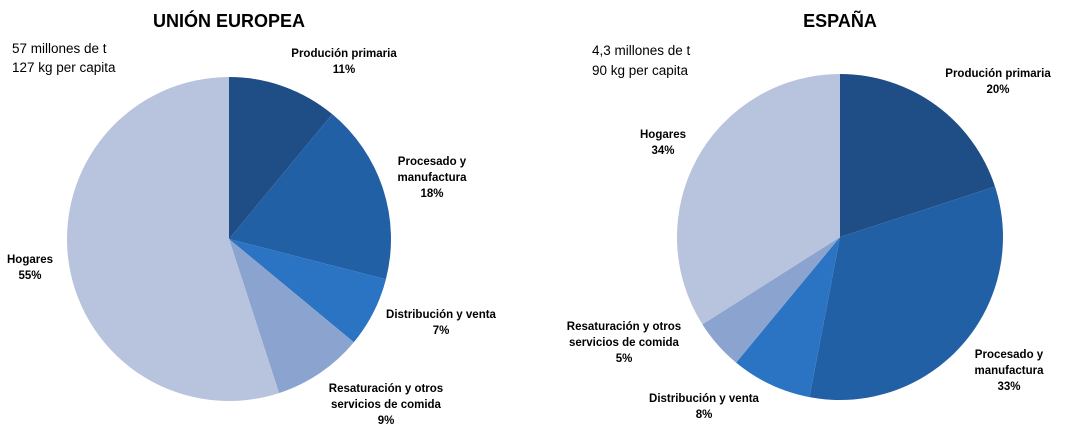 The height and width of the screenshot is (442, 1079). I want to click on eu-title: UNIÓN EUROPEA, so click(229, 20).